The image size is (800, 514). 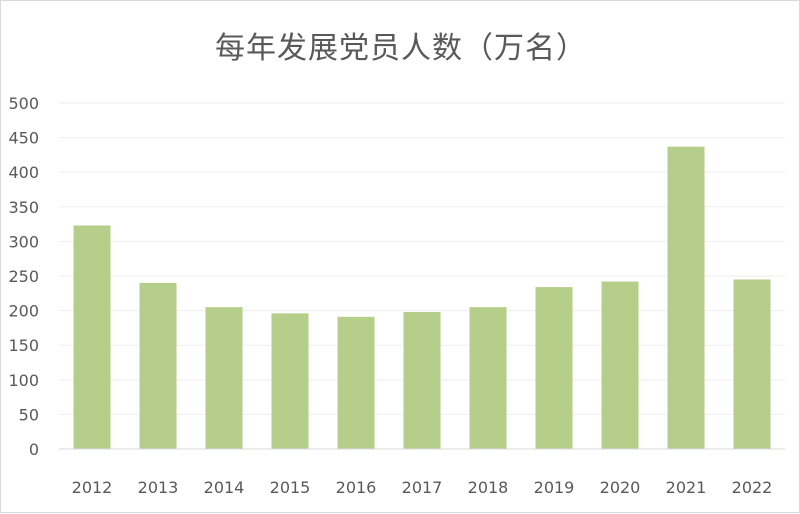 I want to click on x-tick-label: 2018, so click(x=488, y=487).